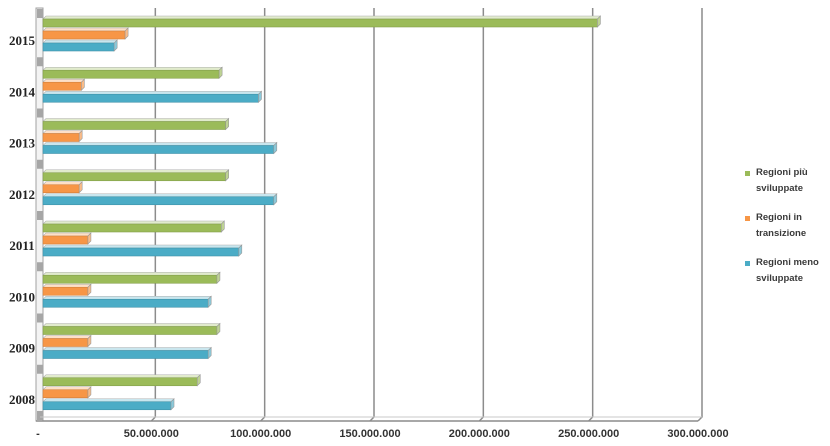 This screenshot has height=446, width=830. What do you see at coordinates (479, 434) in the screenshot?
I see `x-tick-label: 200.000.000` at bounding box center [479, 434].